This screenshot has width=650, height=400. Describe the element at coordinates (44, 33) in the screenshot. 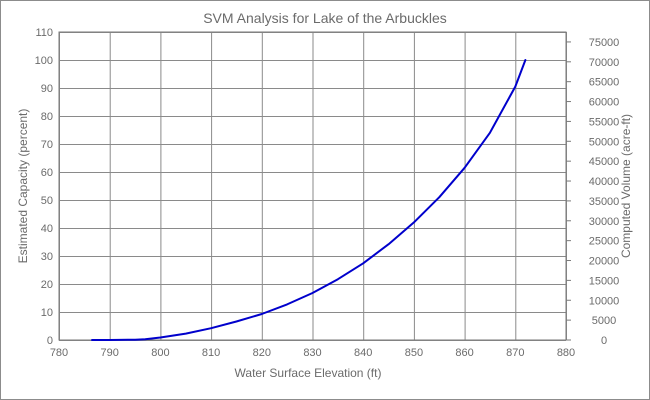

I see `y-tick-label: 110` at that location.